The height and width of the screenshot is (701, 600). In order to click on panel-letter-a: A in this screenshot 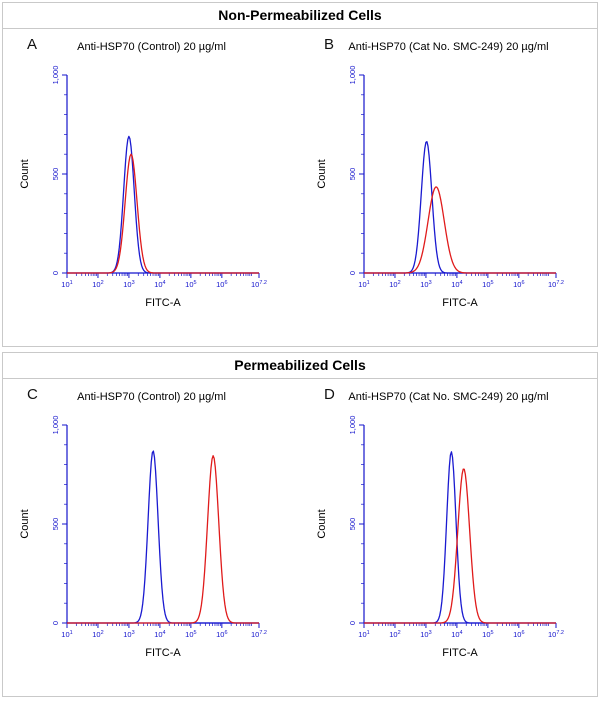, I will do `click(32, 44)`.